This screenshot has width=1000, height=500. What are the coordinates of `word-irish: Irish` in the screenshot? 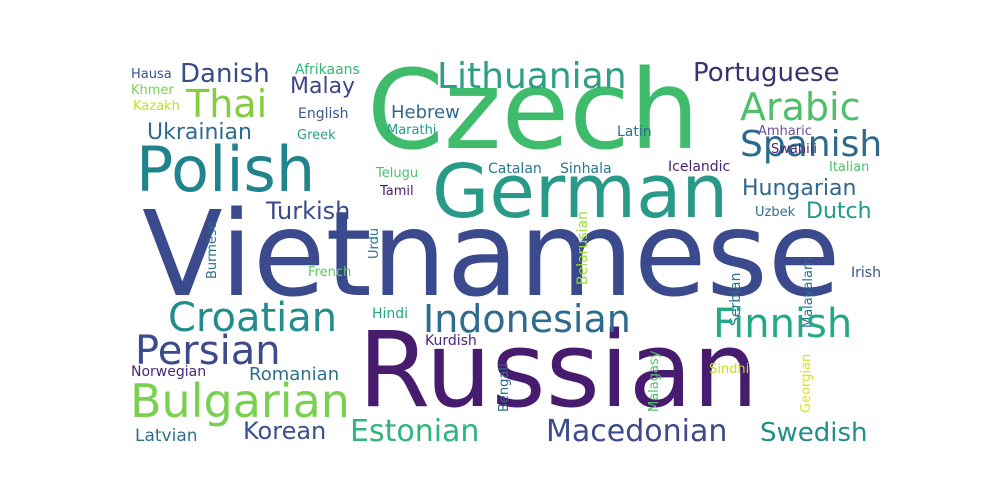 It's located at (866, 273).